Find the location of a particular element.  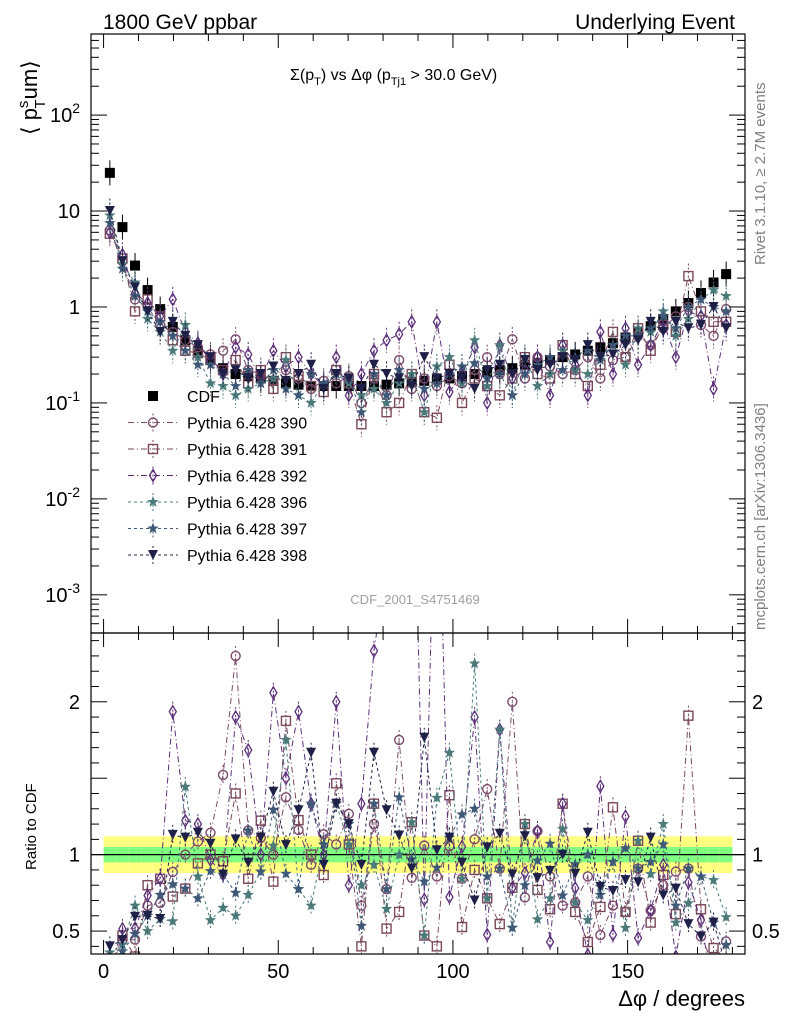

series-line is located at coordinates (418, 300).